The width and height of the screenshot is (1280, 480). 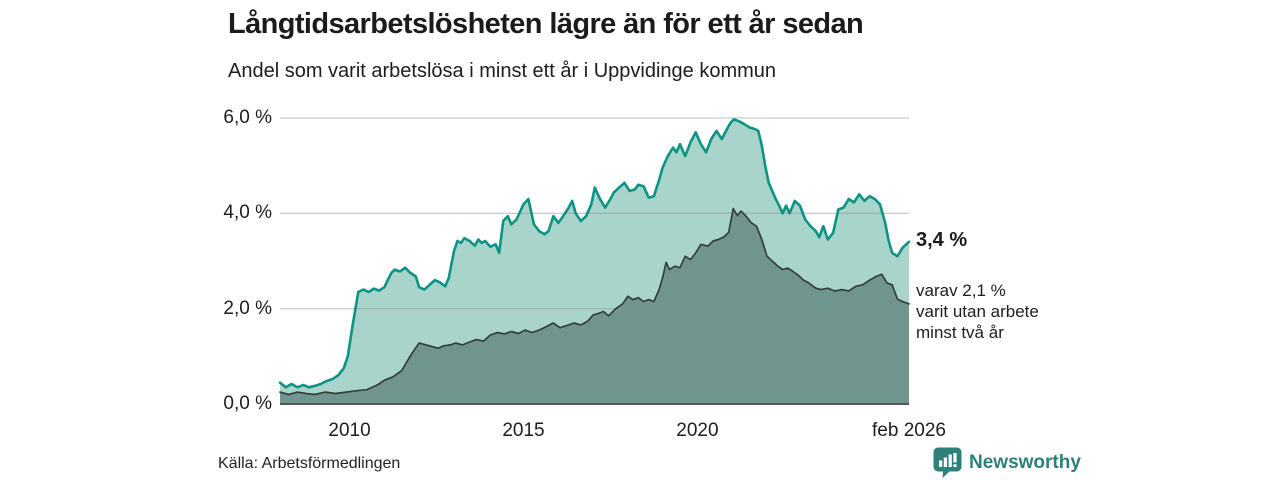 What do you see at coordinates (961, 290) in the screenshot?
I see `end-sub-label-line: varav 2,1 %` at bounding box center [961, 290].